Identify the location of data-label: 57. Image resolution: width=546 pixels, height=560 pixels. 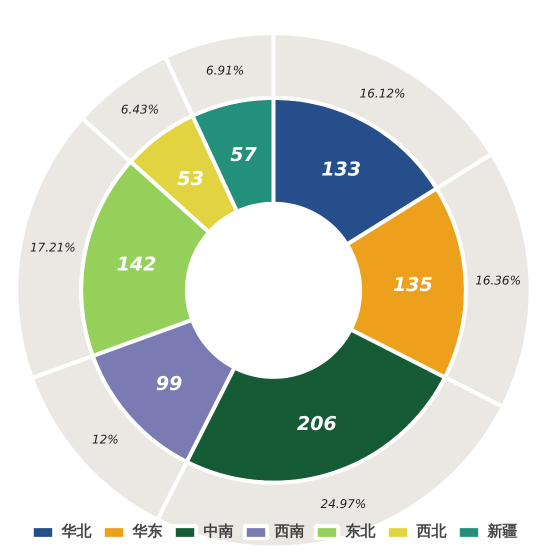
(244, 155).